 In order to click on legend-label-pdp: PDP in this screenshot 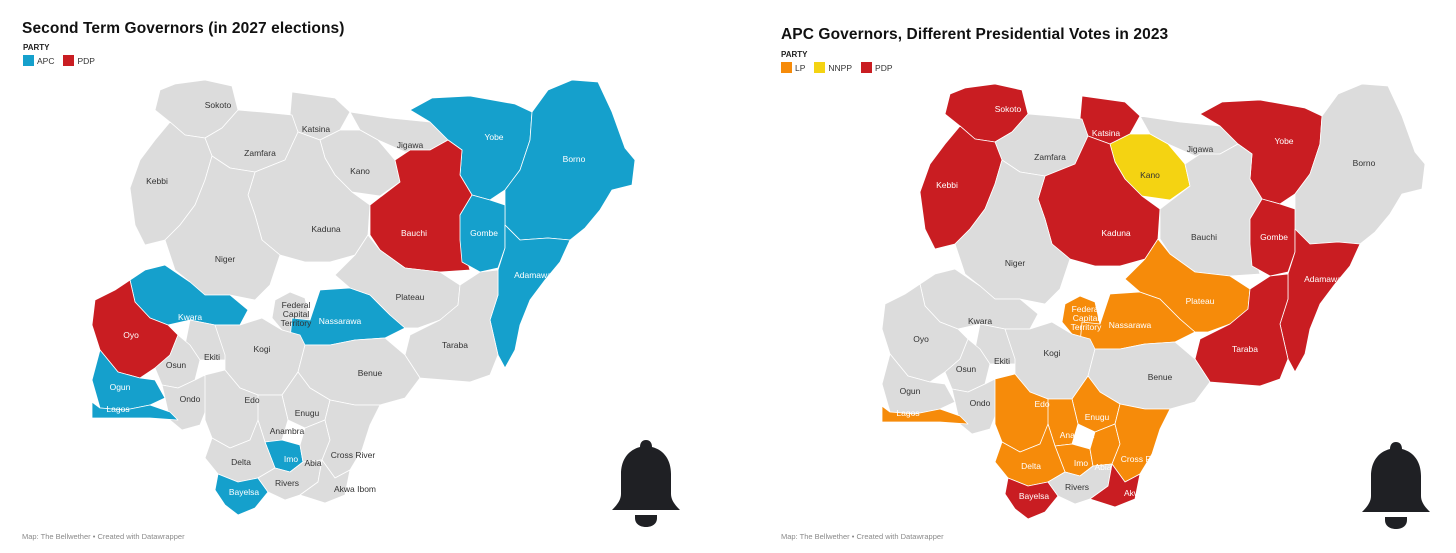, I will do `click(86, 60)`.